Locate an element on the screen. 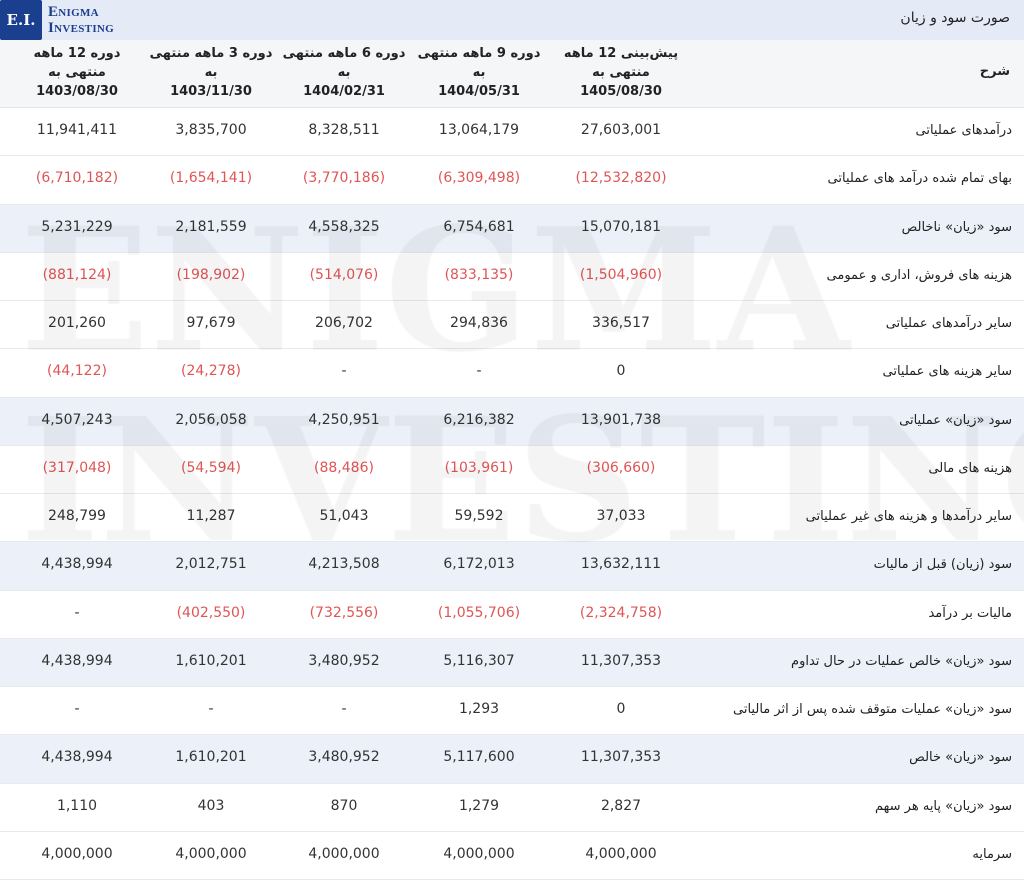  period-title: دوره 3 ماهه منتهی به is located at coordinates (211, 63).